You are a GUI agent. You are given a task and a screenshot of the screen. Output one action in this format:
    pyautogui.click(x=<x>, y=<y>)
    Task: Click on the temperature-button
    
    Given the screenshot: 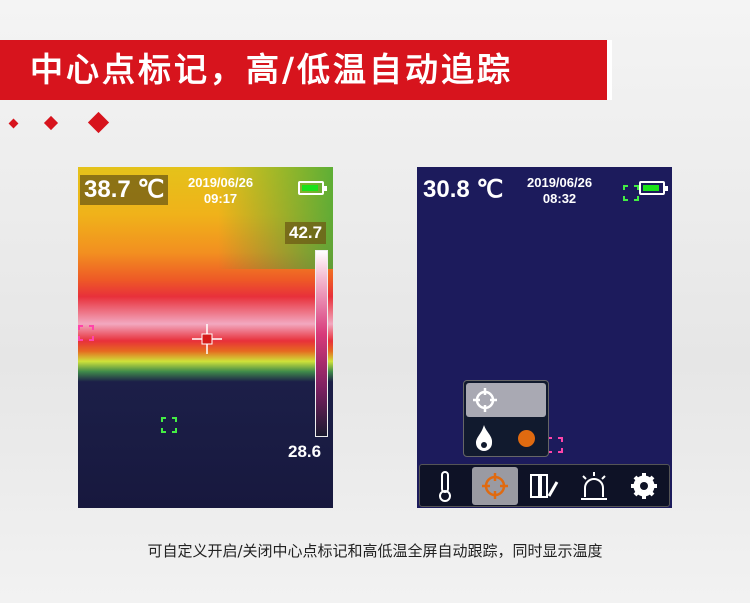 What is the action you would take?
    pyautogui.click(x=445, y=486)
    